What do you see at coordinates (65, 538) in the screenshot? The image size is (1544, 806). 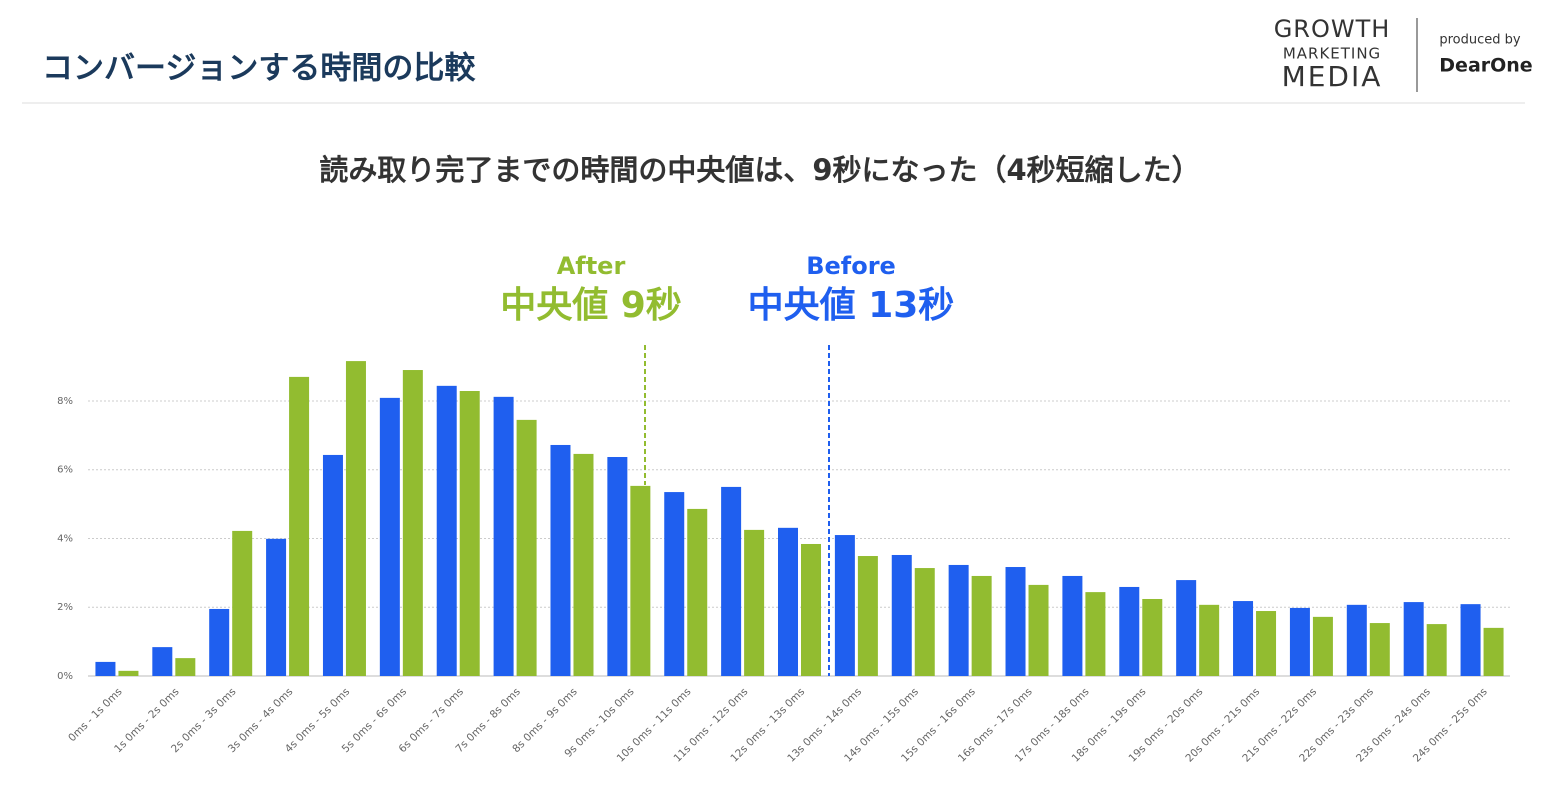 I see `y-tick-label: 4%` at bounding box center [65, 538].